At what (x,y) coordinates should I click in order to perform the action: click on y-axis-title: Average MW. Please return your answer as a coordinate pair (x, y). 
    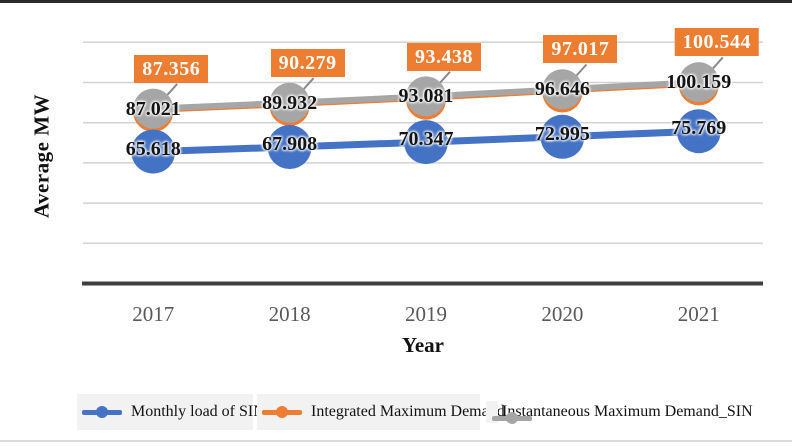
    Looking at the image, I should click on (41, 156).